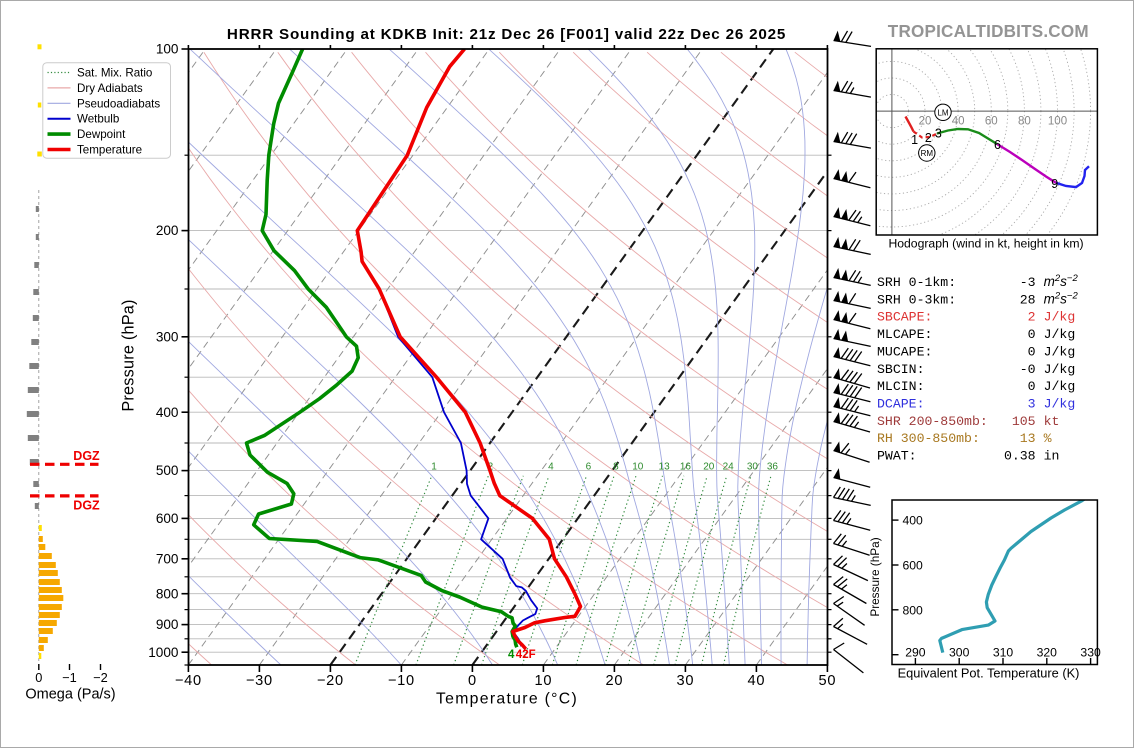  I want to click on svg-text: −10, so click(401, 681).